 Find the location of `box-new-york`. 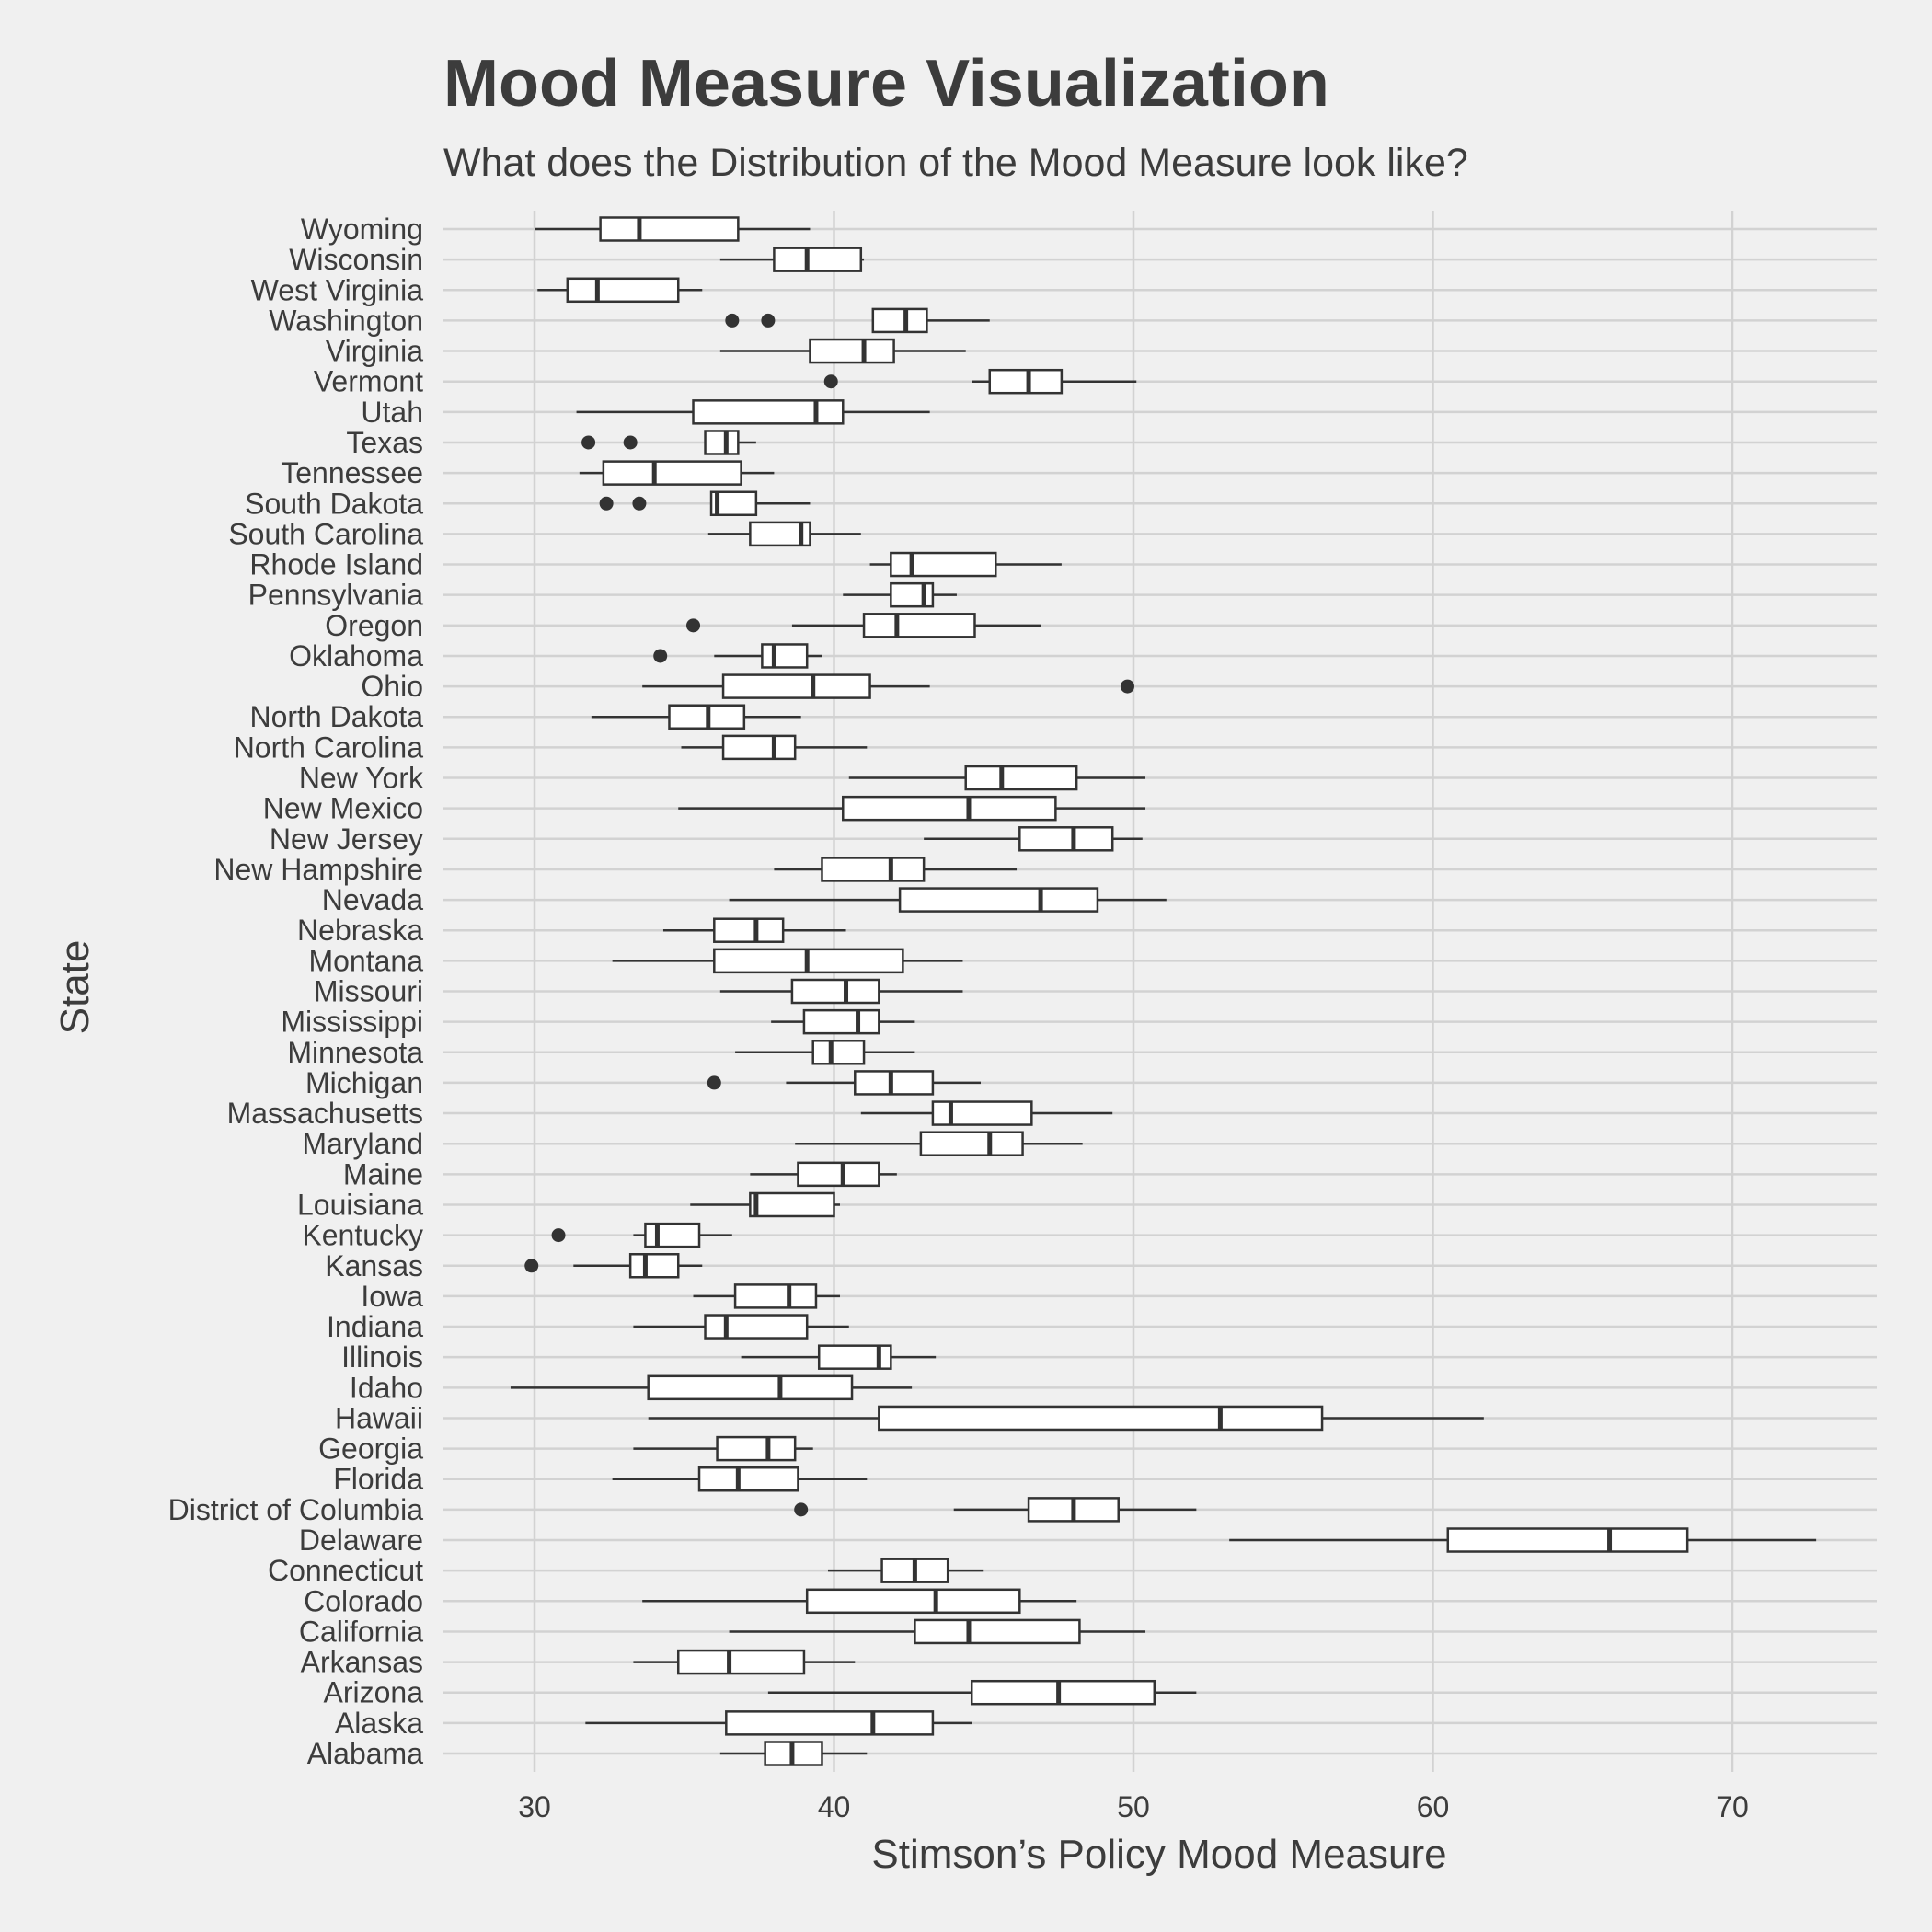

box-new-york is located at coordinates (997, 778).